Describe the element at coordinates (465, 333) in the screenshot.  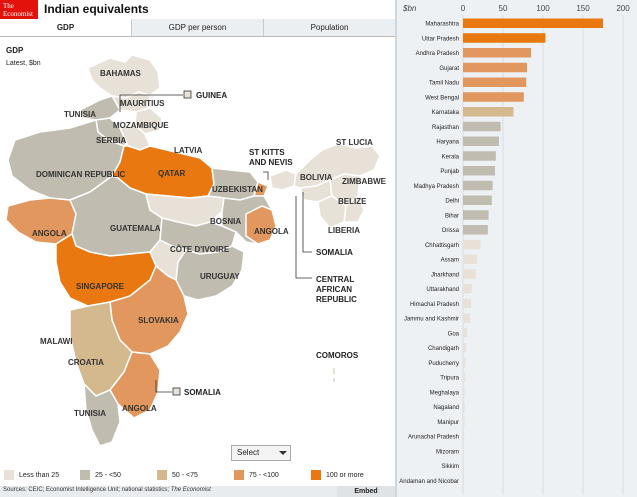
I see `bar-goa` at that location.